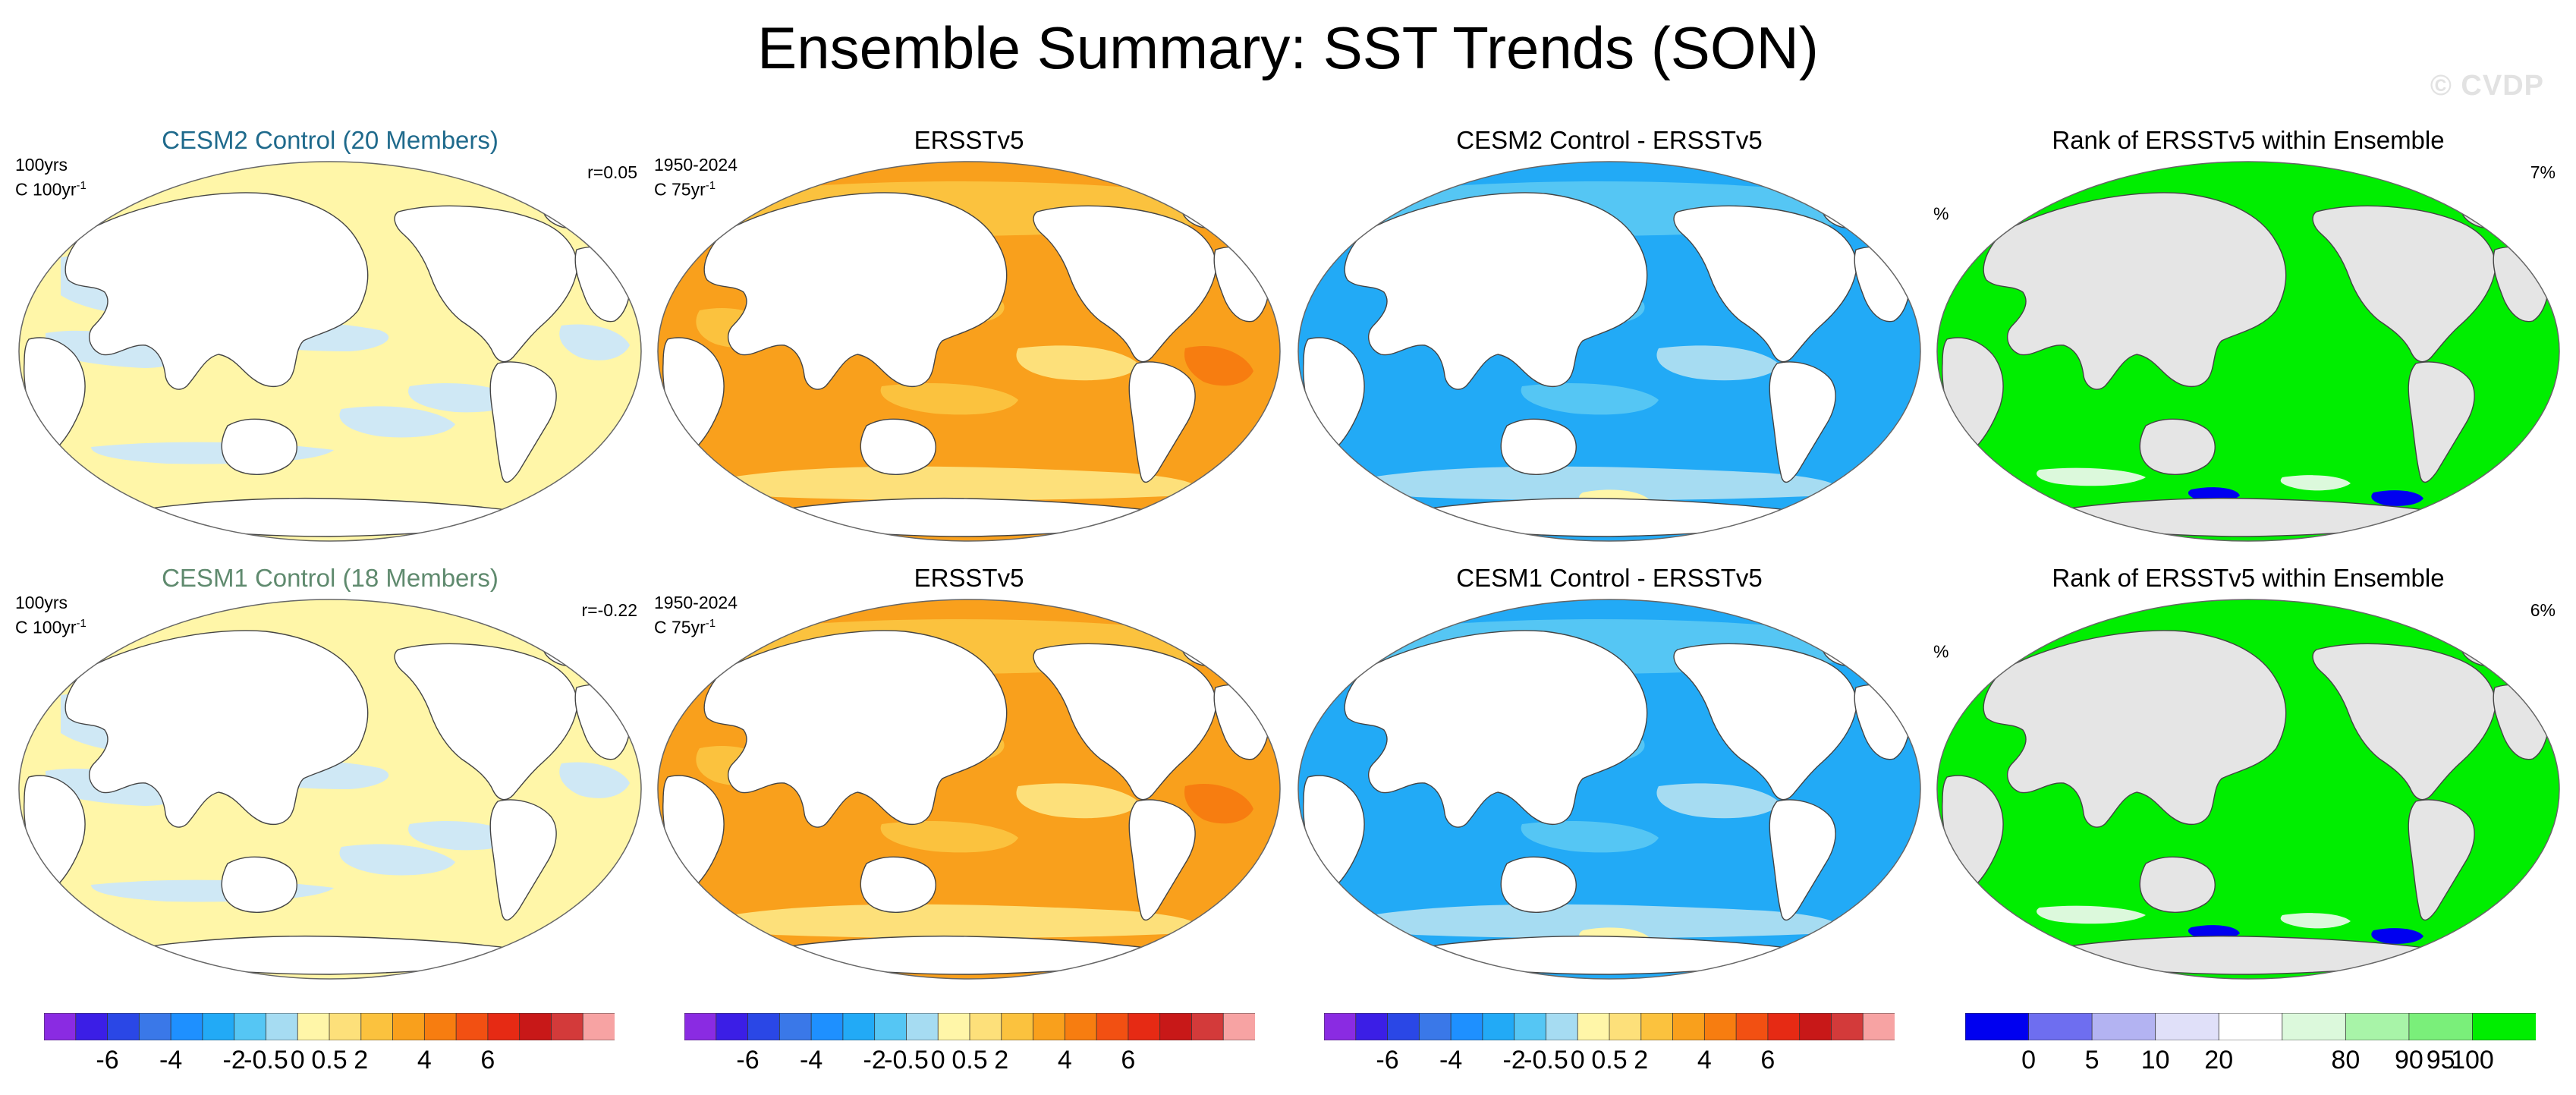  Describe the element at coordinates (2248, 140) in the screenshot. I see `panel-title: Rank of ERSSTv5 within Ensemble` at that location.